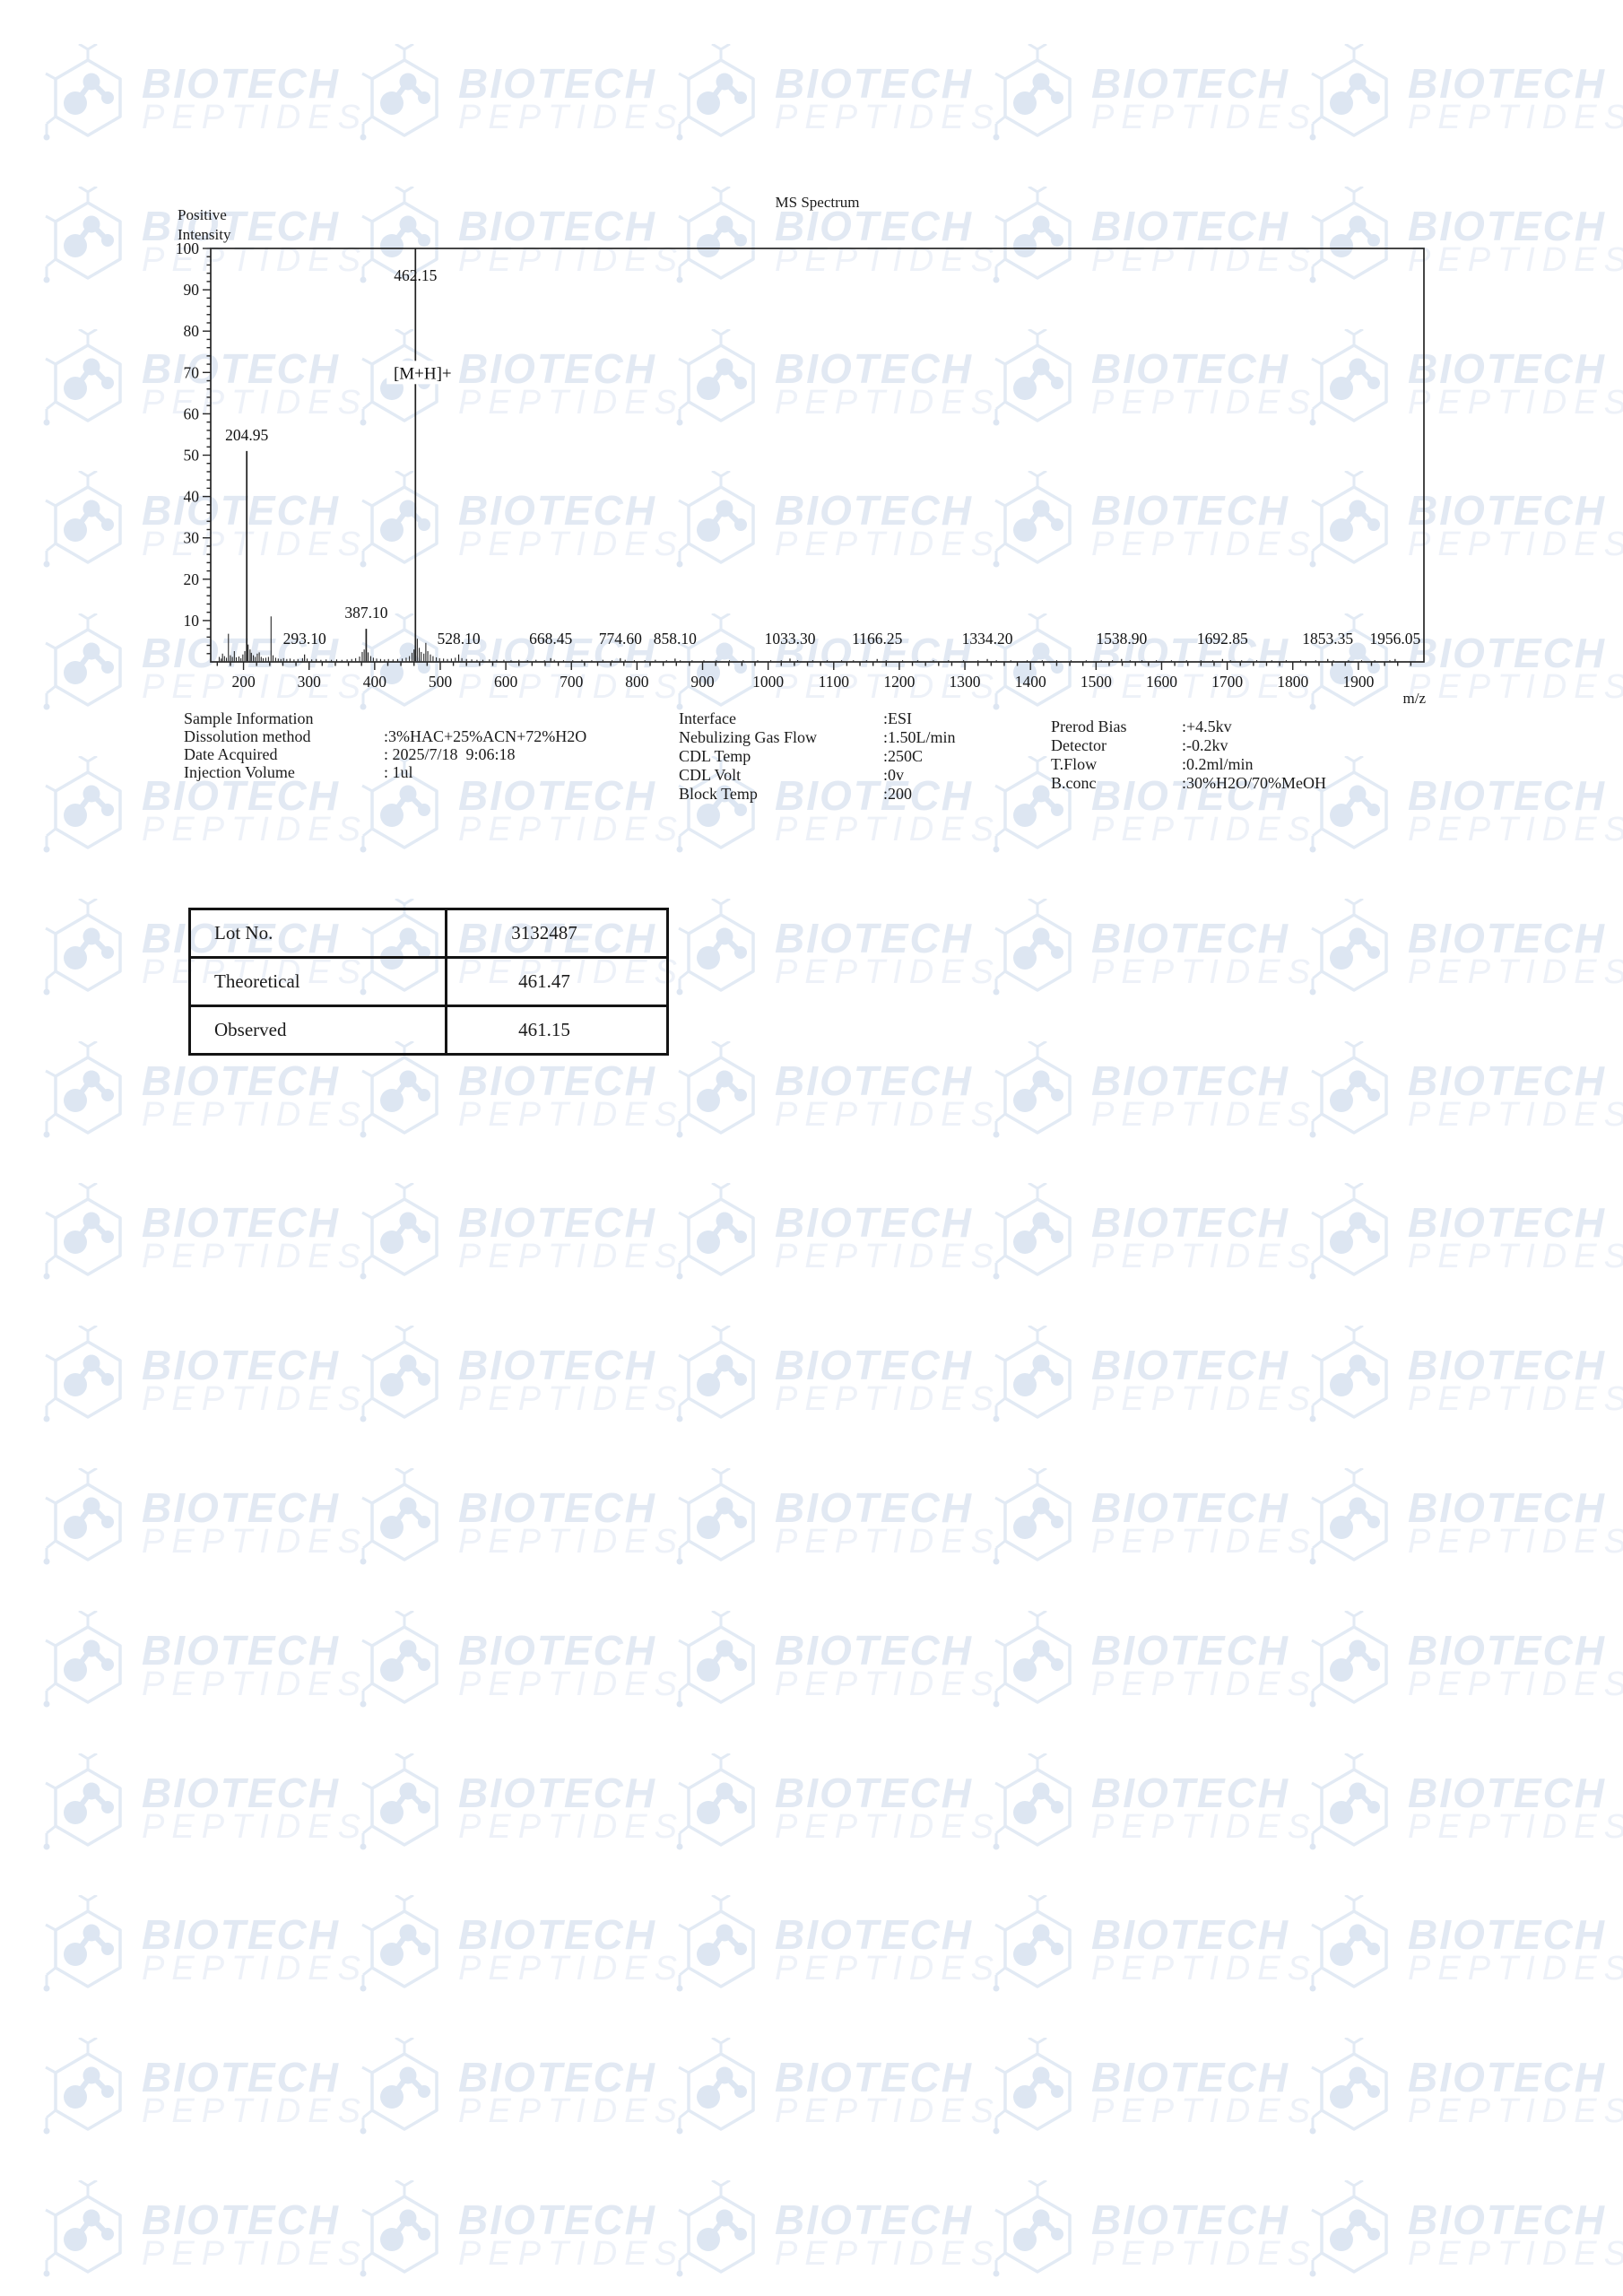 This screenshot has height=2296, width=1623. Describe the element at coordinates (243, 682) in the screenshot. I see `svg-text: 200` at that location.